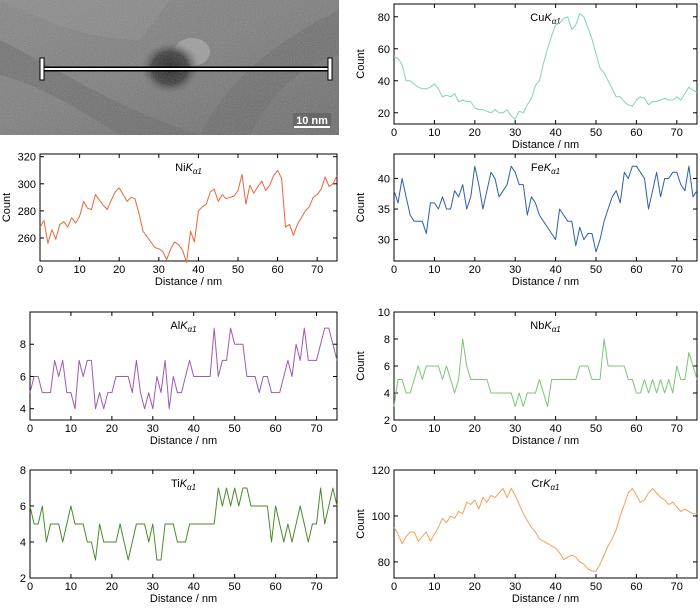 This screenshot has height=614, width=700. Describe the element at coordinates (545, 64) in the screenshot. I see `cu-plot-frame` at that location.